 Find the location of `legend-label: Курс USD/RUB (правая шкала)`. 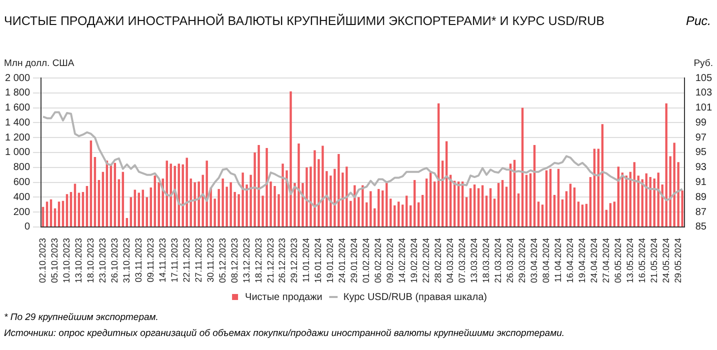

legend-label: Курс USD/RUB (правая шкала) is located at coordinates (415, 297).